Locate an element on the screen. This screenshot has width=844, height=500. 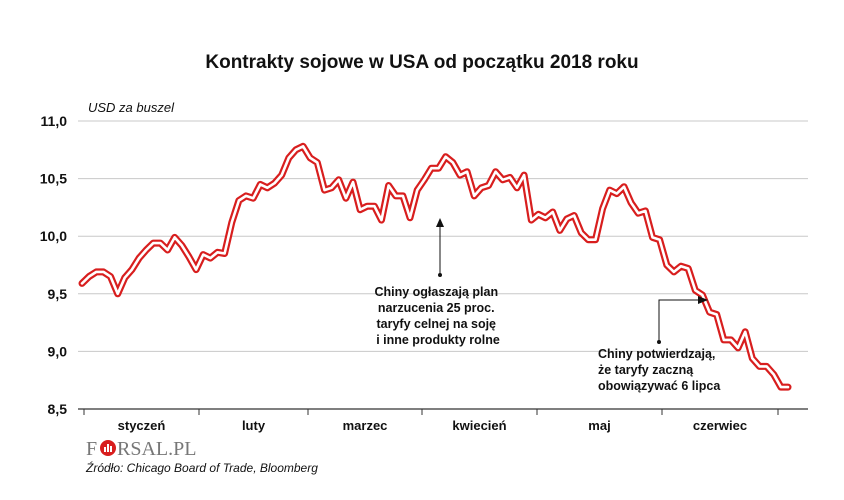
y-tick-label: 8,5 is located at coordinates (58, 409).